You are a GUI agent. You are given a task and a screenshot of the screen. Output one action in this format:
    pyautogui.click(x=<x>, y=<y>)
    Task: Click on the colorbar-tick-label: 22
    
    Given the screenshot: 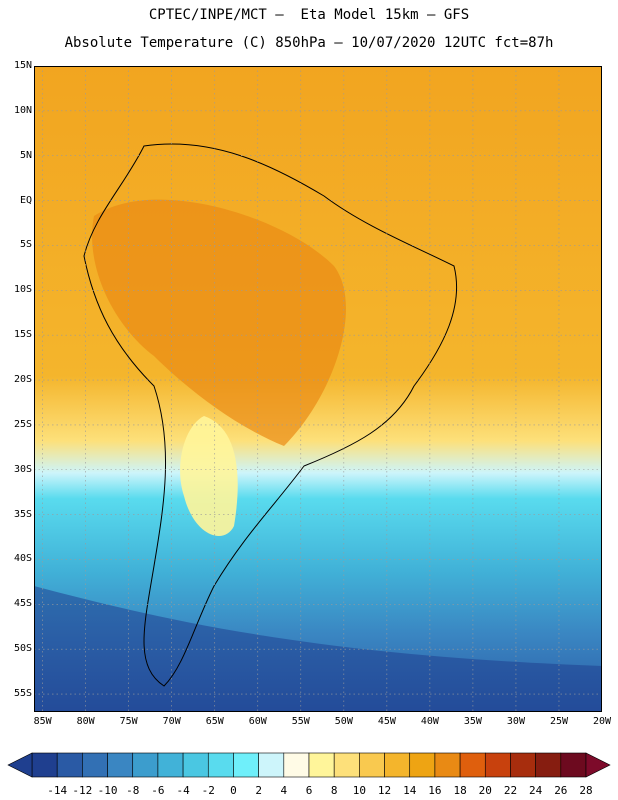 What is the action you would take?
    pyautogui.click(x=510, y=790)
    